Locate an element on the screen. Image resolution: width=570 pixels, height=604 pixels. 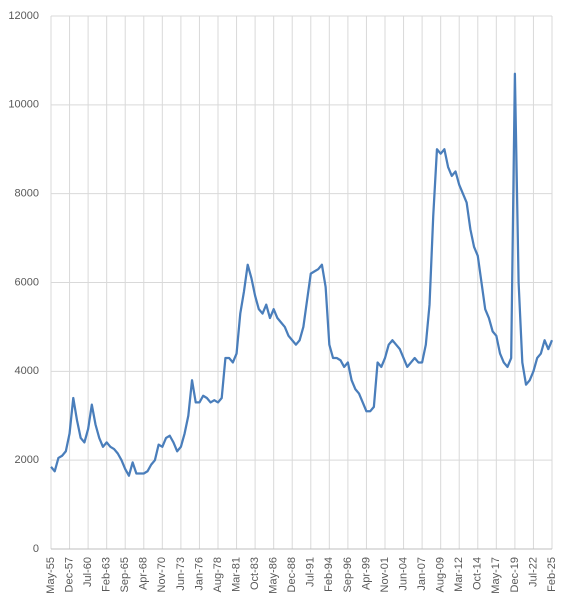
x-tick-label: Oct-83 is located at coordinates (255, 573).